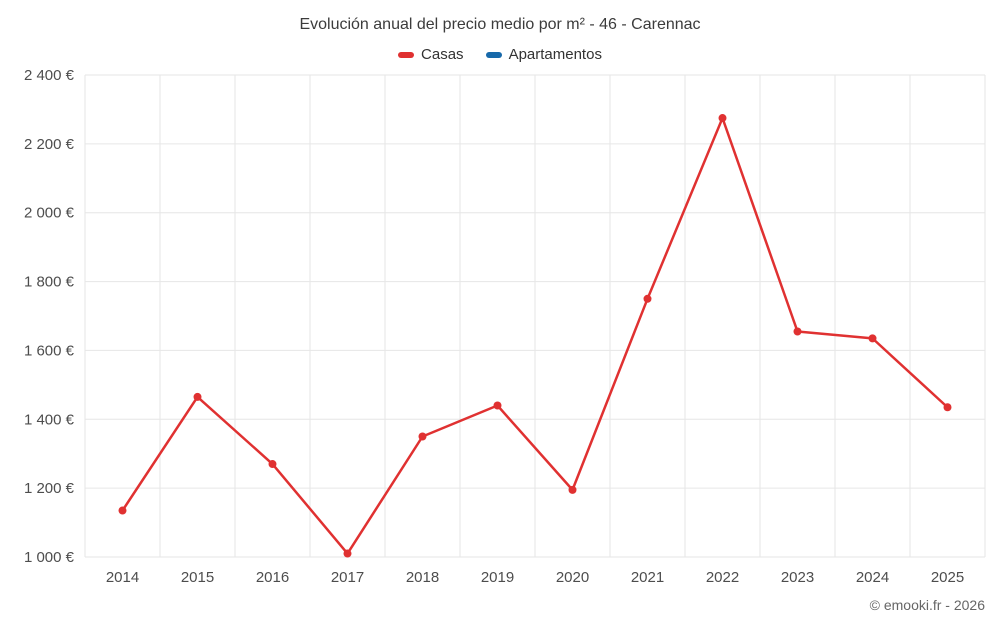 Image resolution: width=1000 pixels, height=625 pixels. What do you see at coordinates (49, 144) in the screenshot?
I see `y-axis-tick-label: 2 200 €` at bounding box center [49, 144].